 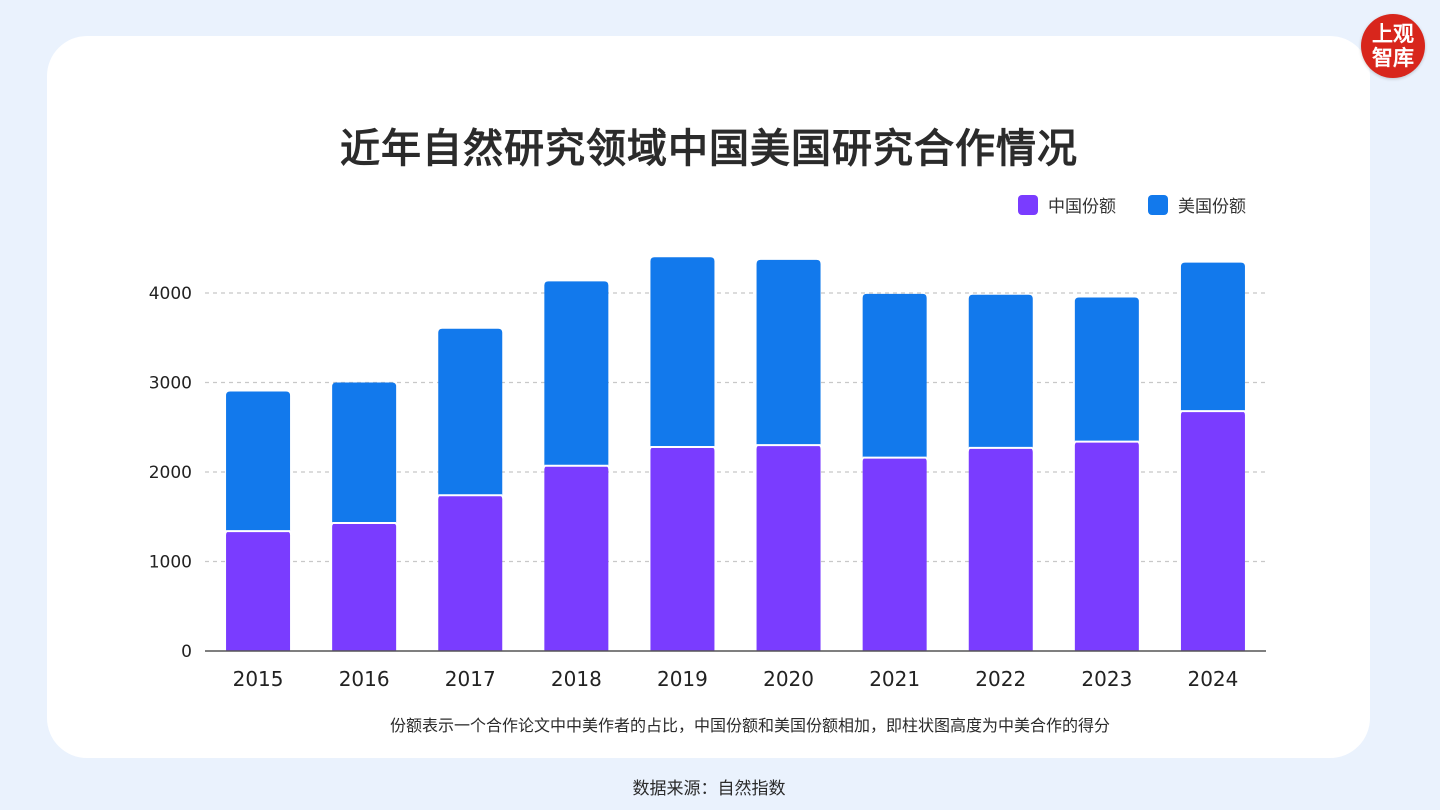 I want to click on x-tick-label-2022: 2022, so click(x=1000, y=679).